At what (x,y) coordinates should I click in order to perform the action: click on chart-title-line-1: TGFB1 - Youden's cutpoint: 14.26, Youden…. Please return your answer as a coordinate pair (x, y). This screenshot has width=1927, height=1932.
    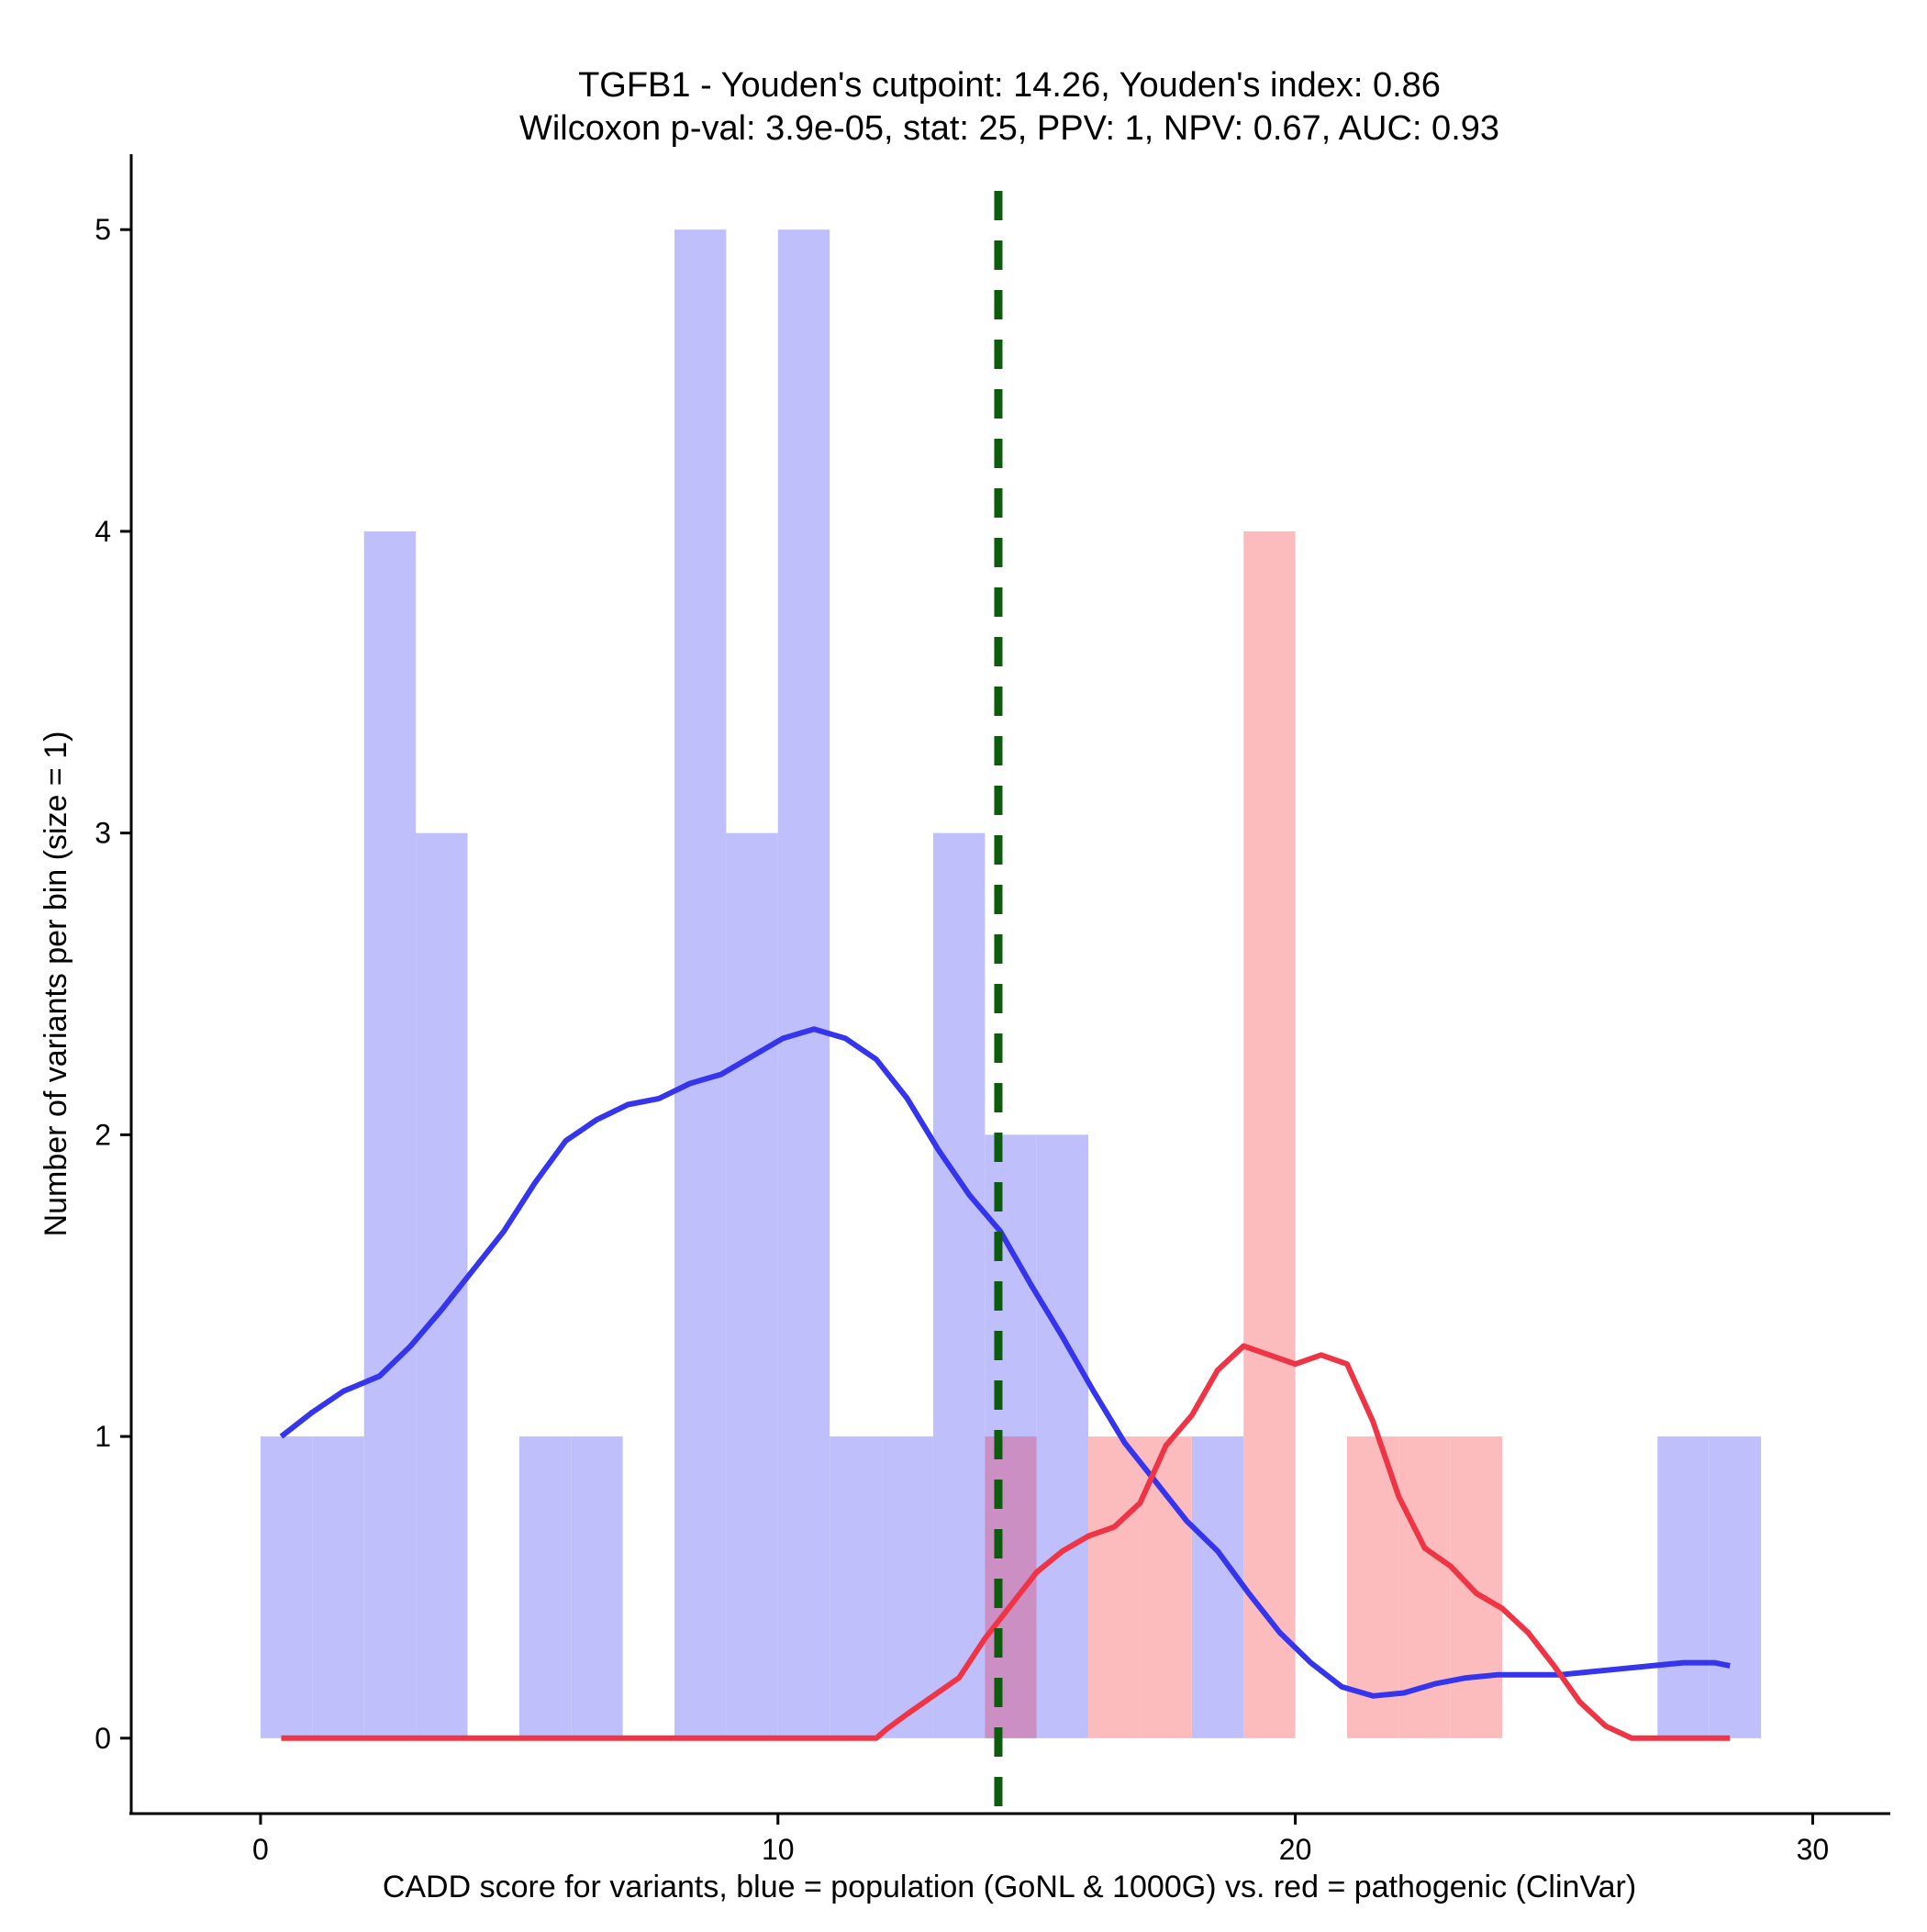
    Looking at the image, I should click on (1009, 85).